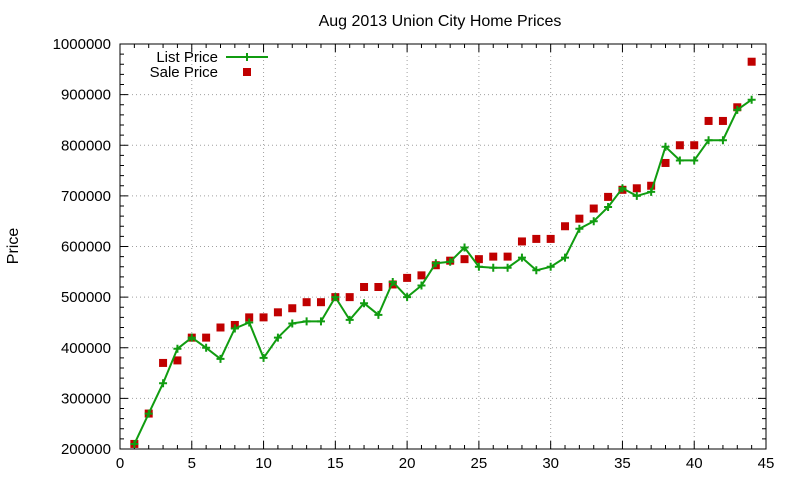 Image resolution: width=800 pixels, height=480 pixels. What do you see at coordinates (247, 72) in the screenshot?
I see `legend-marker-sale-price` at bounding box center [247, 72].